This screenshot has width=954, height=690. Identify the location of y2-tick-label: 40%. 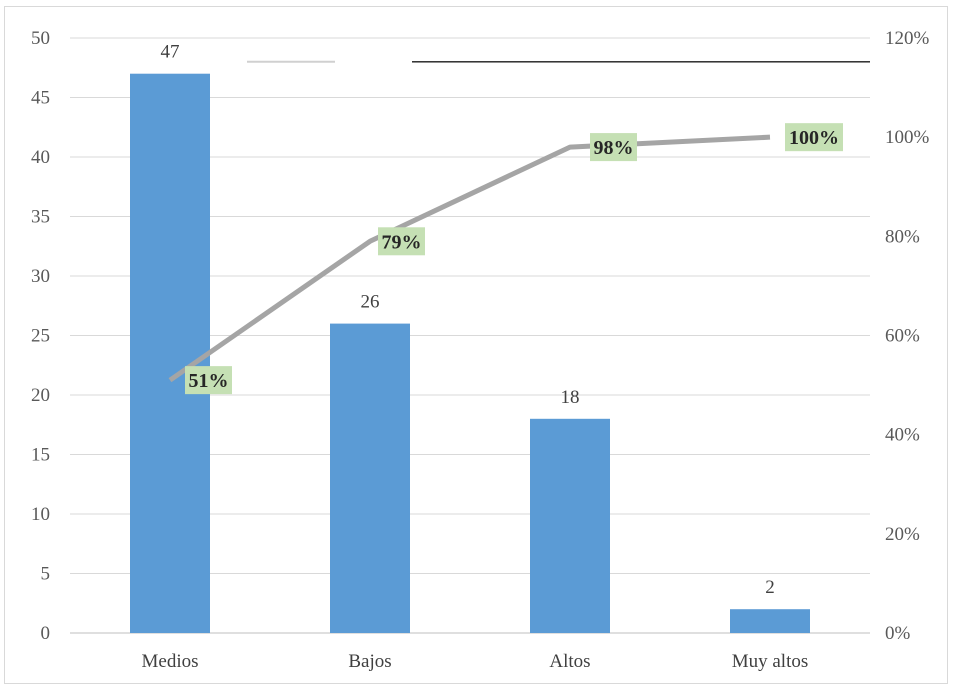
(902, 435).